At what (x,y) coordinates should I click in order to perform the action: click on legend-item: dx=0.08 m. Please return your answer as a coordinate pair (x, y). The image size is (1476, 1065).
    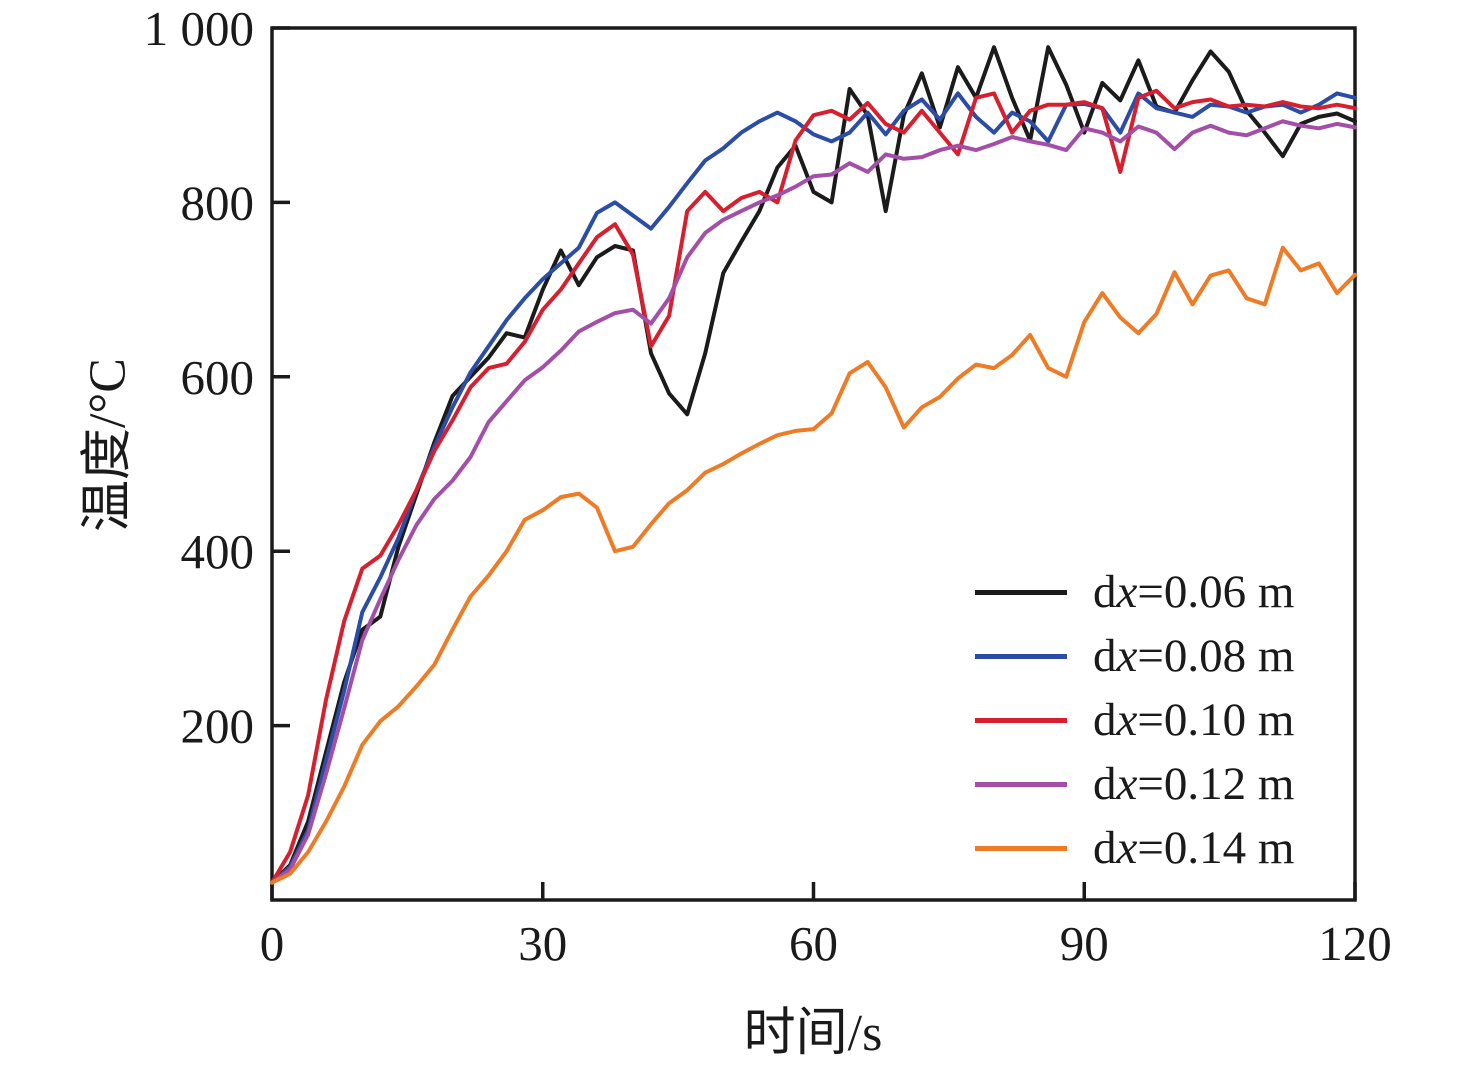
    Looking at the image, I should click on (1165, 656).